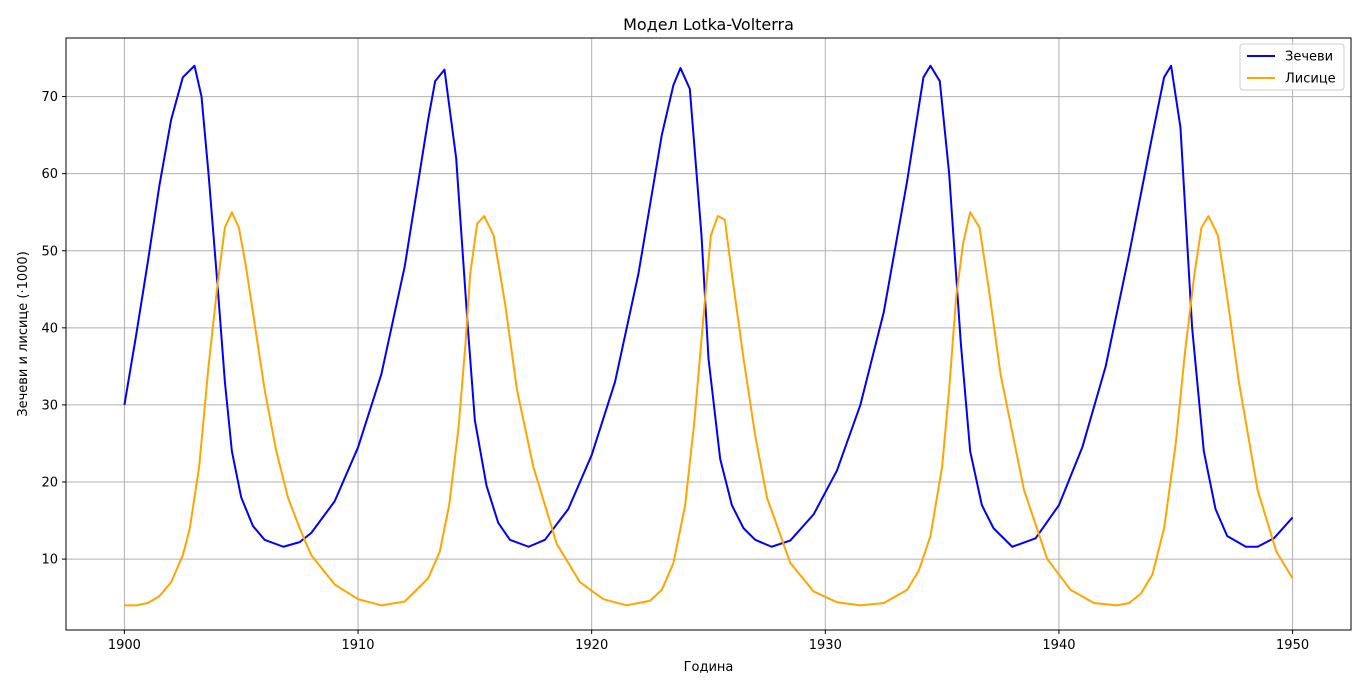 The width and height of the screenshot is (1366, 688). I want to click on y-tick-label: 70, so click(49, 97).